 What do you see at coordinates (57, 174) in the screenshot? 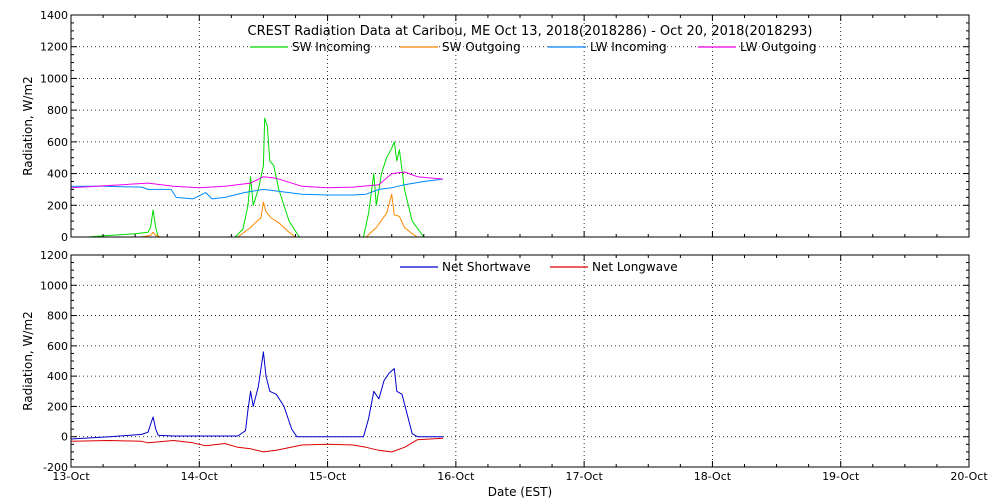
I see `panel-1-y-tick-label: 400` at bounding box center [57, 174].